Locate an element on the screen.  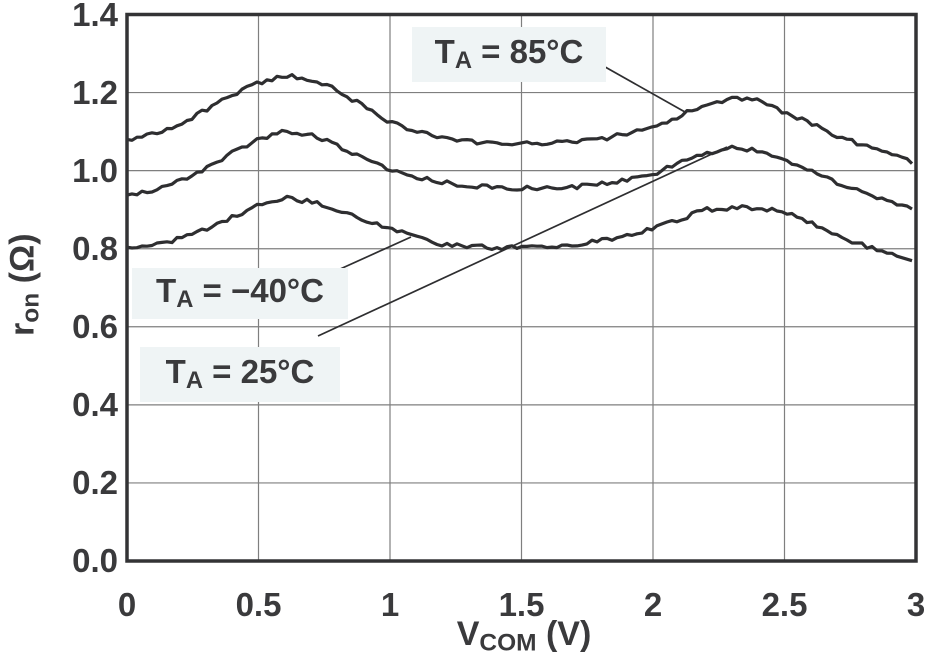
y-axis-label: ron (Ω) is located at coordinates (24, 284).